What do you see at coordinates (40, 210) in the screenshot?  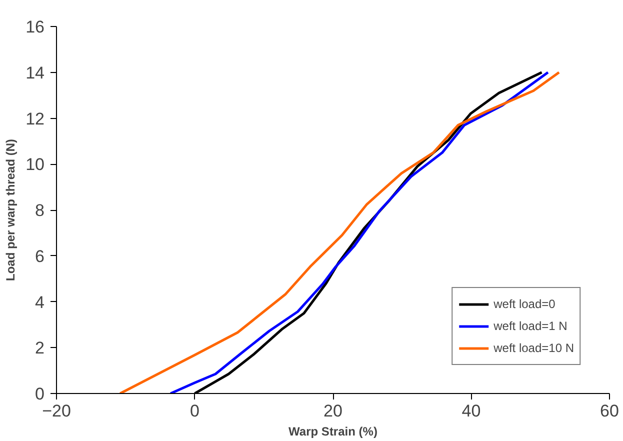 I see `y-tick-label: 8` at bounding box center [40, 210].